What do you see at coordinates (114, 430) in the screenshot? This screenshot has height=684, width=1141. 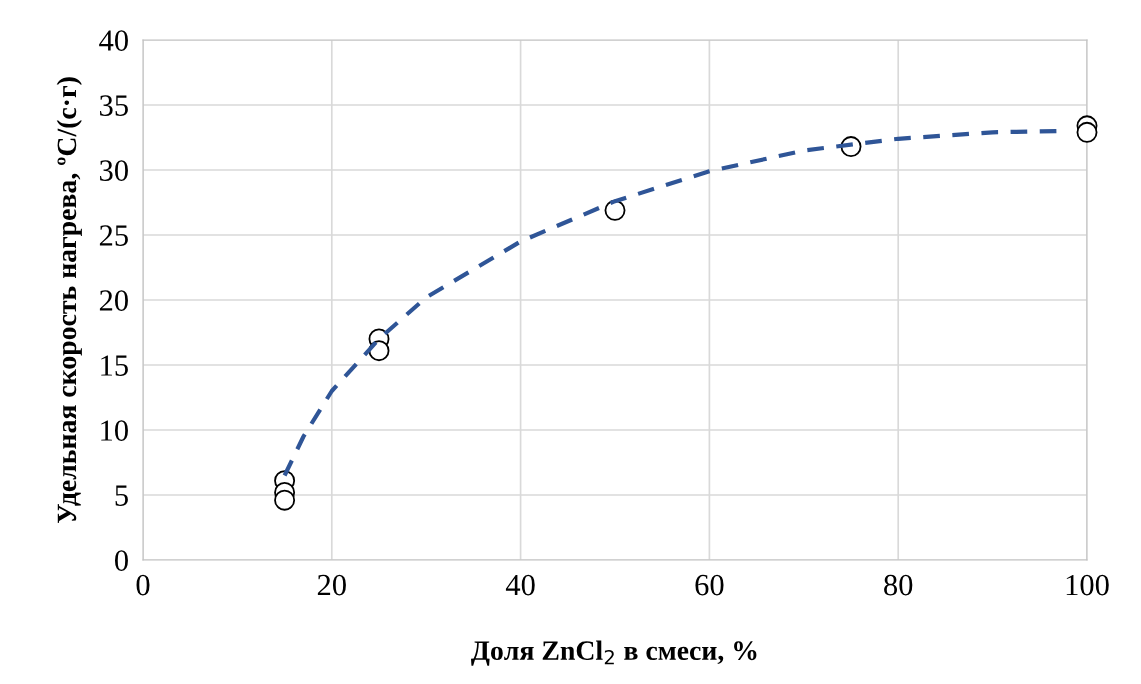 I see `y-tick-label: 10` at bounding box center [114, 430].